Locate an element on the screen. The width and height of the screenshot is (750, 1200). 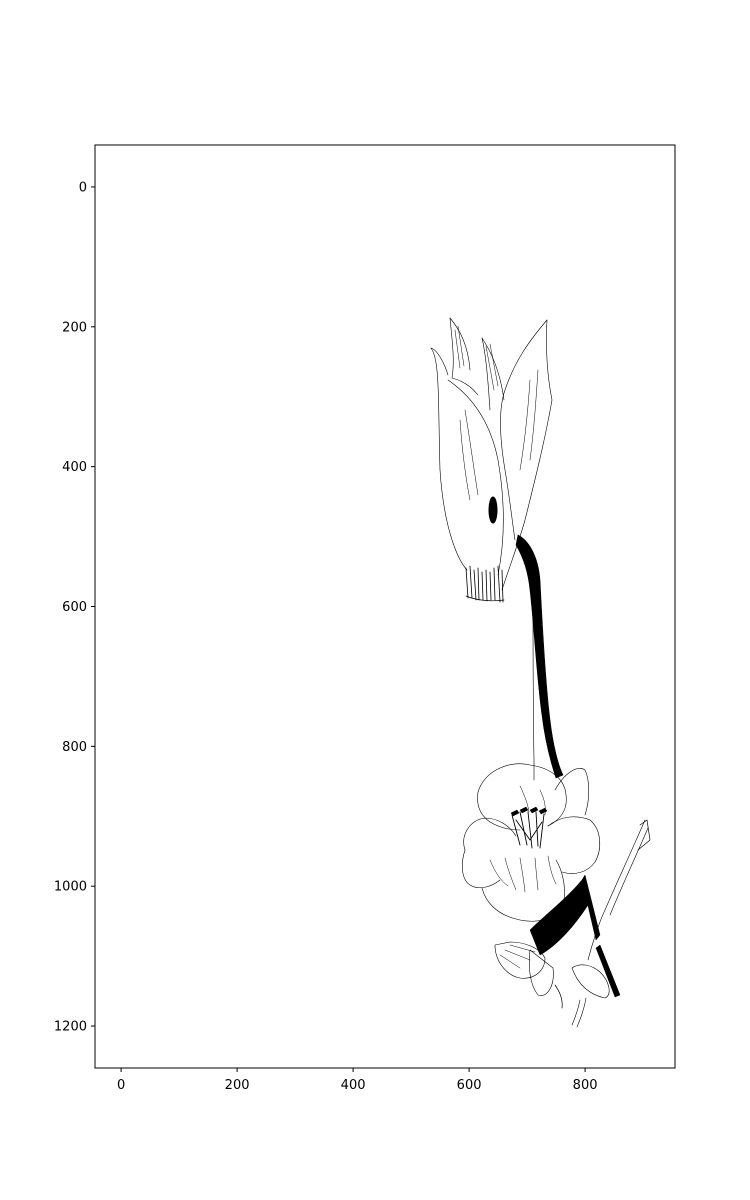
x-tick-label: 400 is located at coordinates (353, 1085).